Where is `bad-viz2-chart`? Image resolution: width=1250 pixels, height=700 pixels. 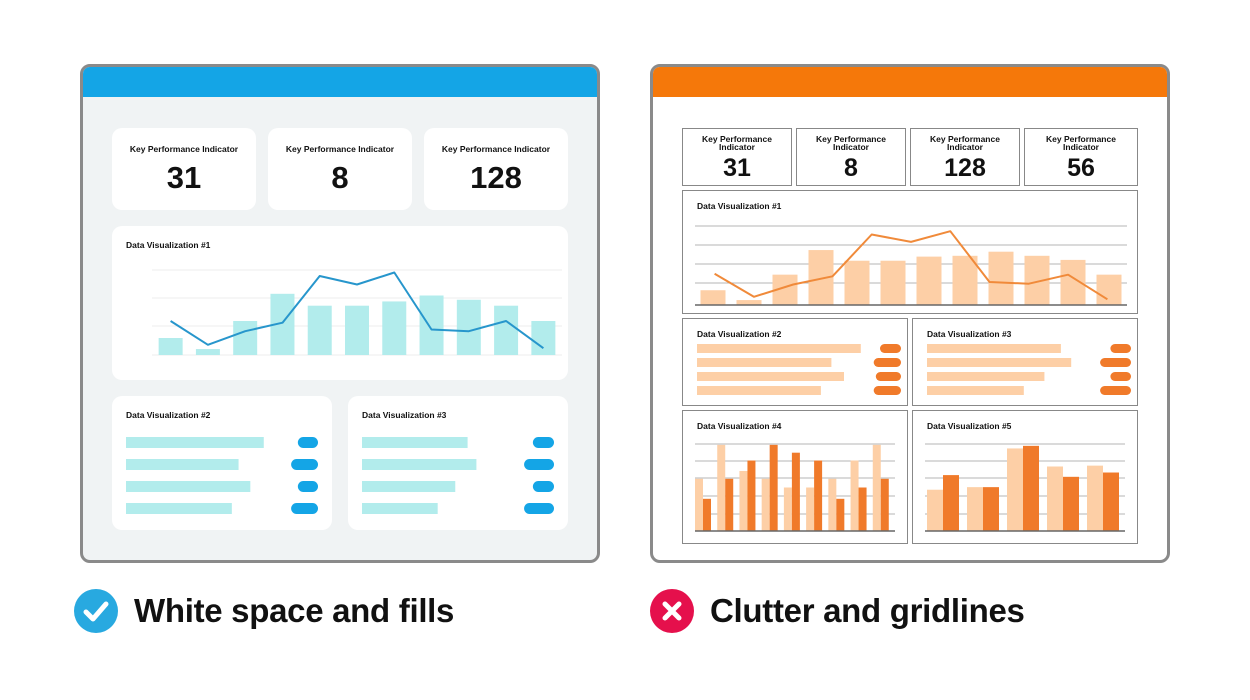 bad-viz2-chart is located at coordinates (799, 369).